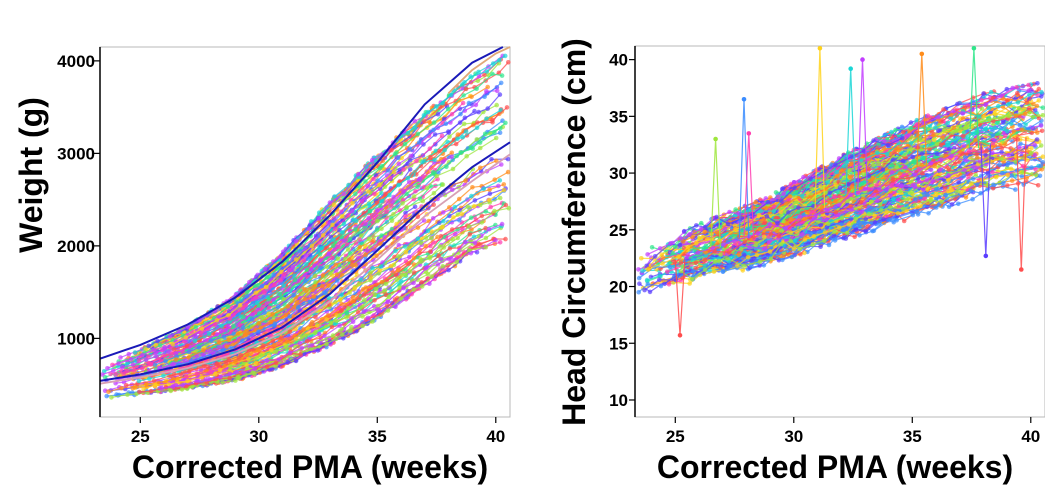 Image resolution: width=1045 pixels, height=487 pixels. What do you see at coordinates (258, 436) in the screenshot?
I see `x-tick-label: 30` at bounding box center [258, 436].